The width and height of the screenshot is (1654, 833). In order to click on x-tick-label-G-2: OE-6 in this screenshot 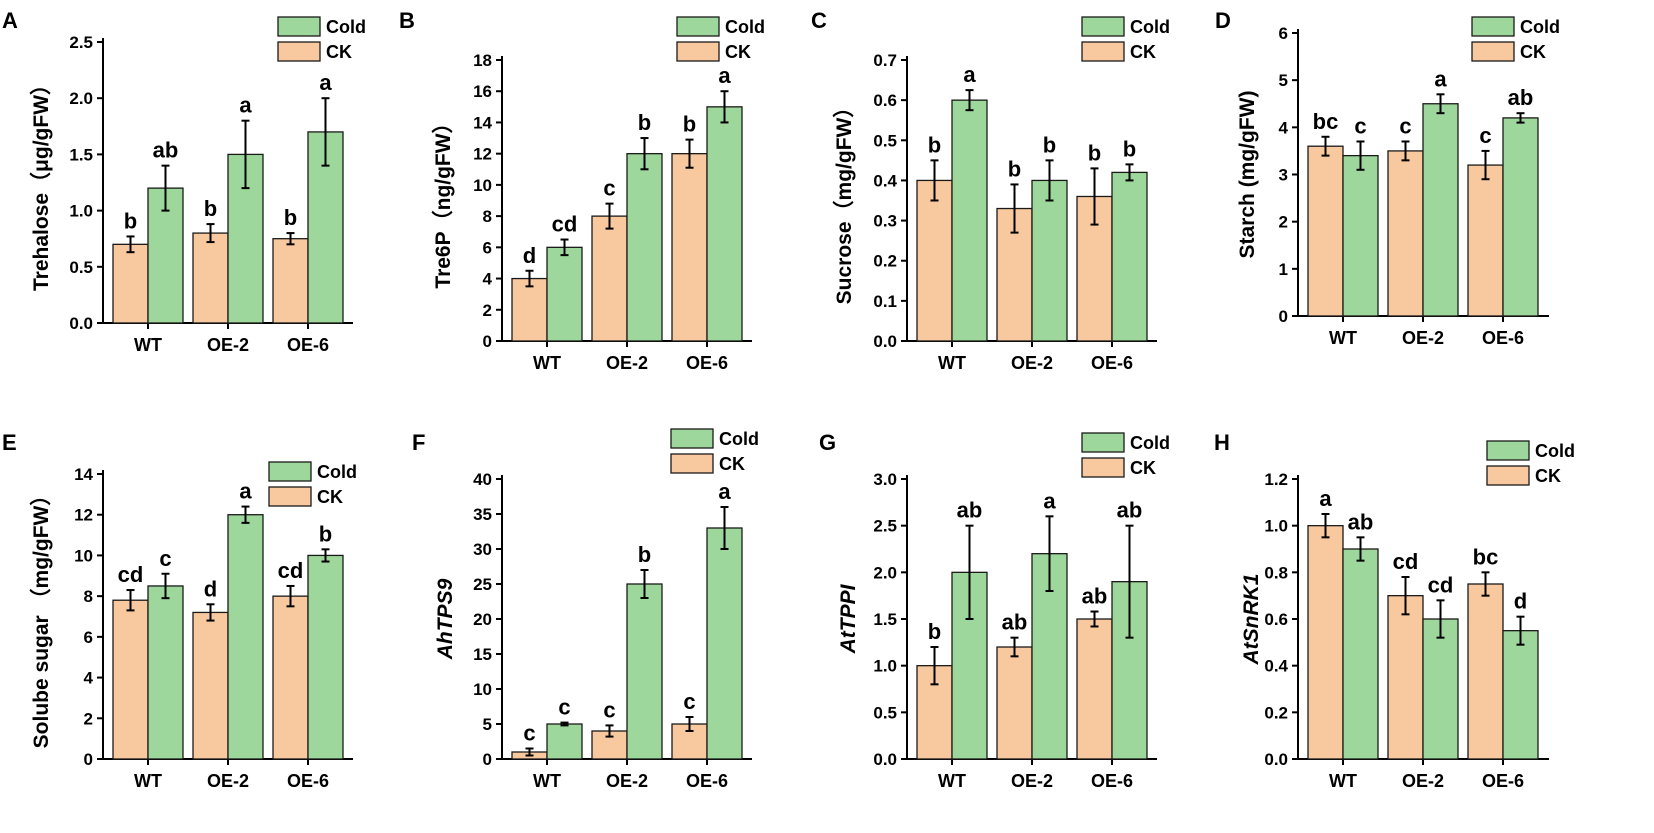, I will do `click(1112, 781)`.